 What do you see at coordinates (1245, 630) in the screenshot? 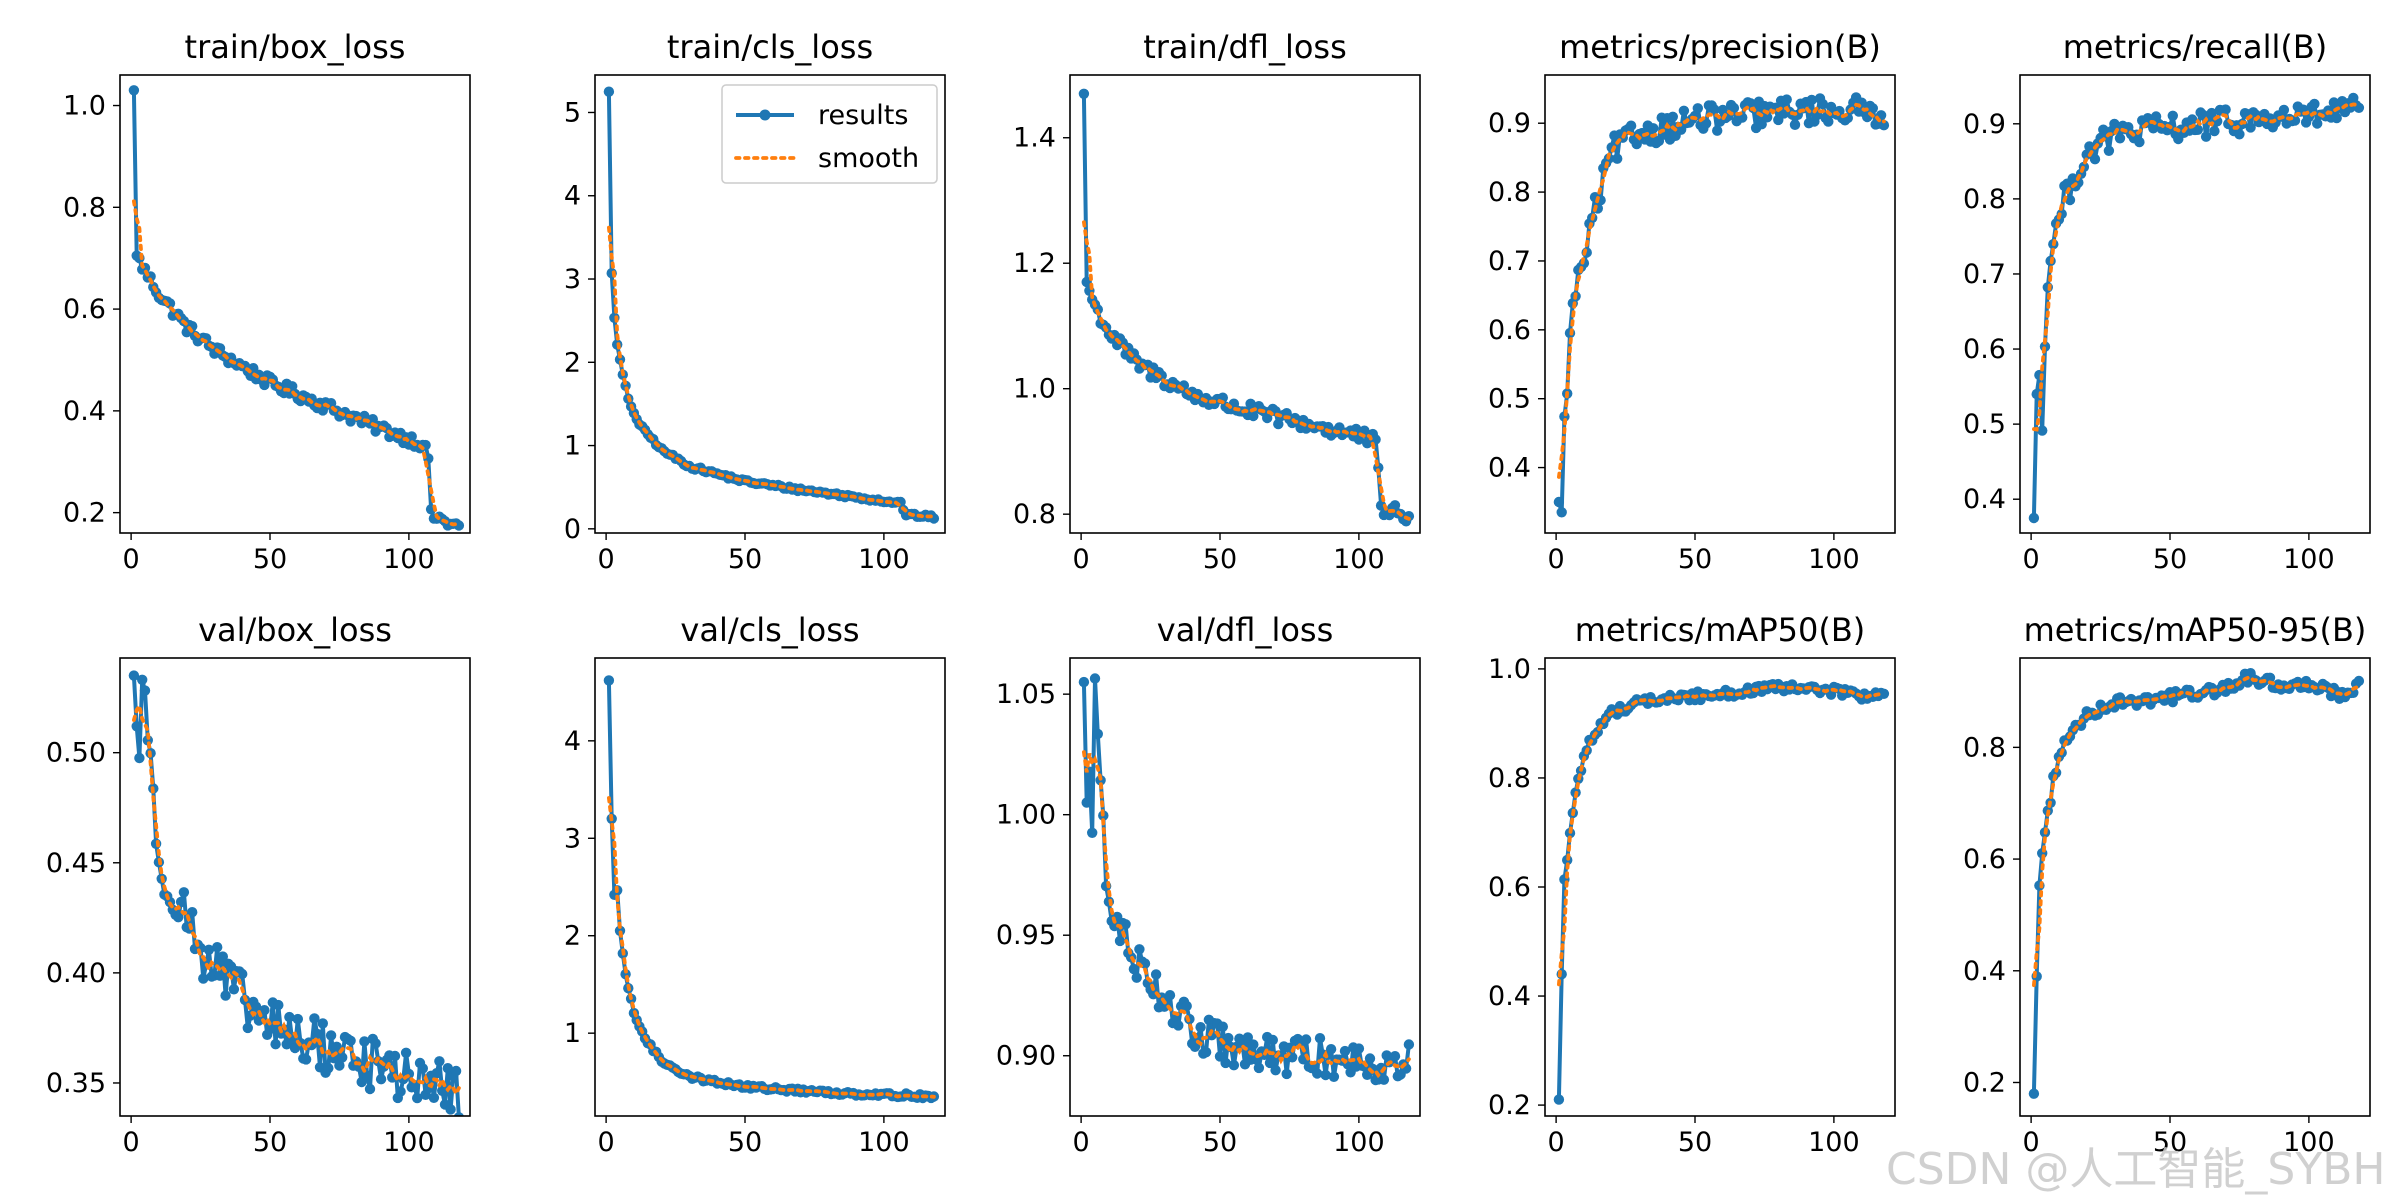
I see `subplot-title: val/dfl_loss` at bounding box center [1245, 630].